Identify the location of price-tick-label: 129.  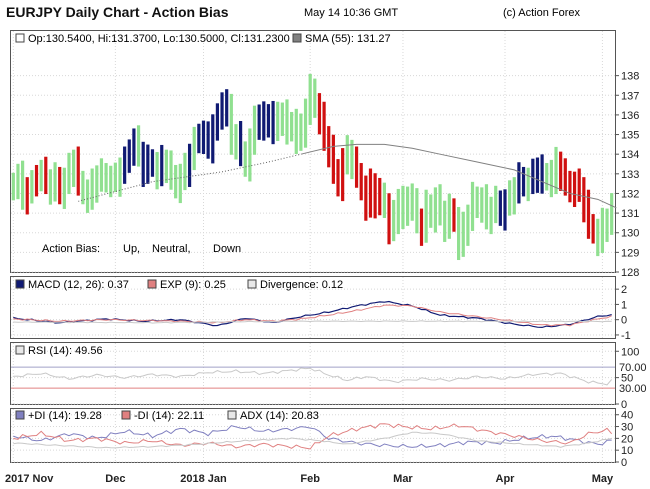
(630, 253).